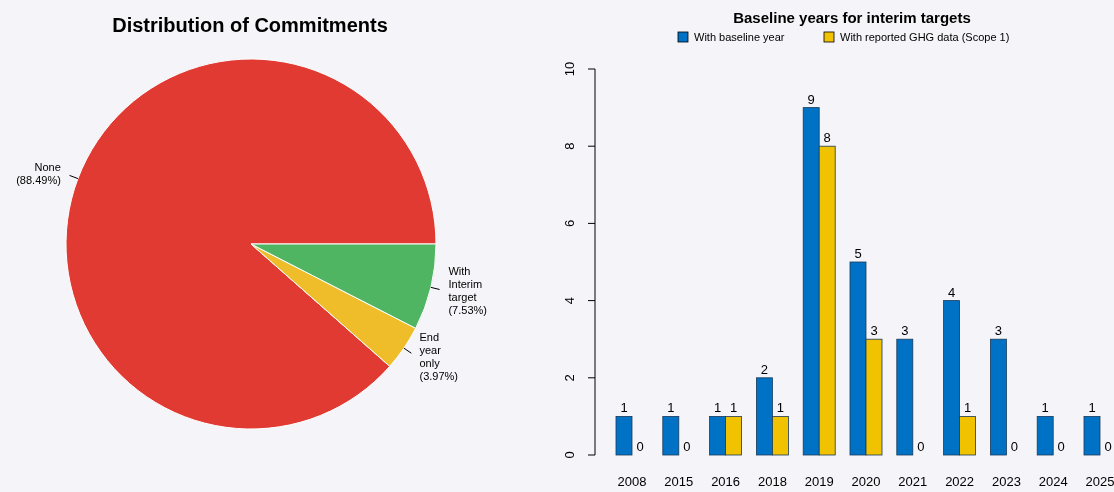  What do you see at coordinates (47, 167) in the screenshot?
I see `slice-label: None` at bounding box center [47, 167].